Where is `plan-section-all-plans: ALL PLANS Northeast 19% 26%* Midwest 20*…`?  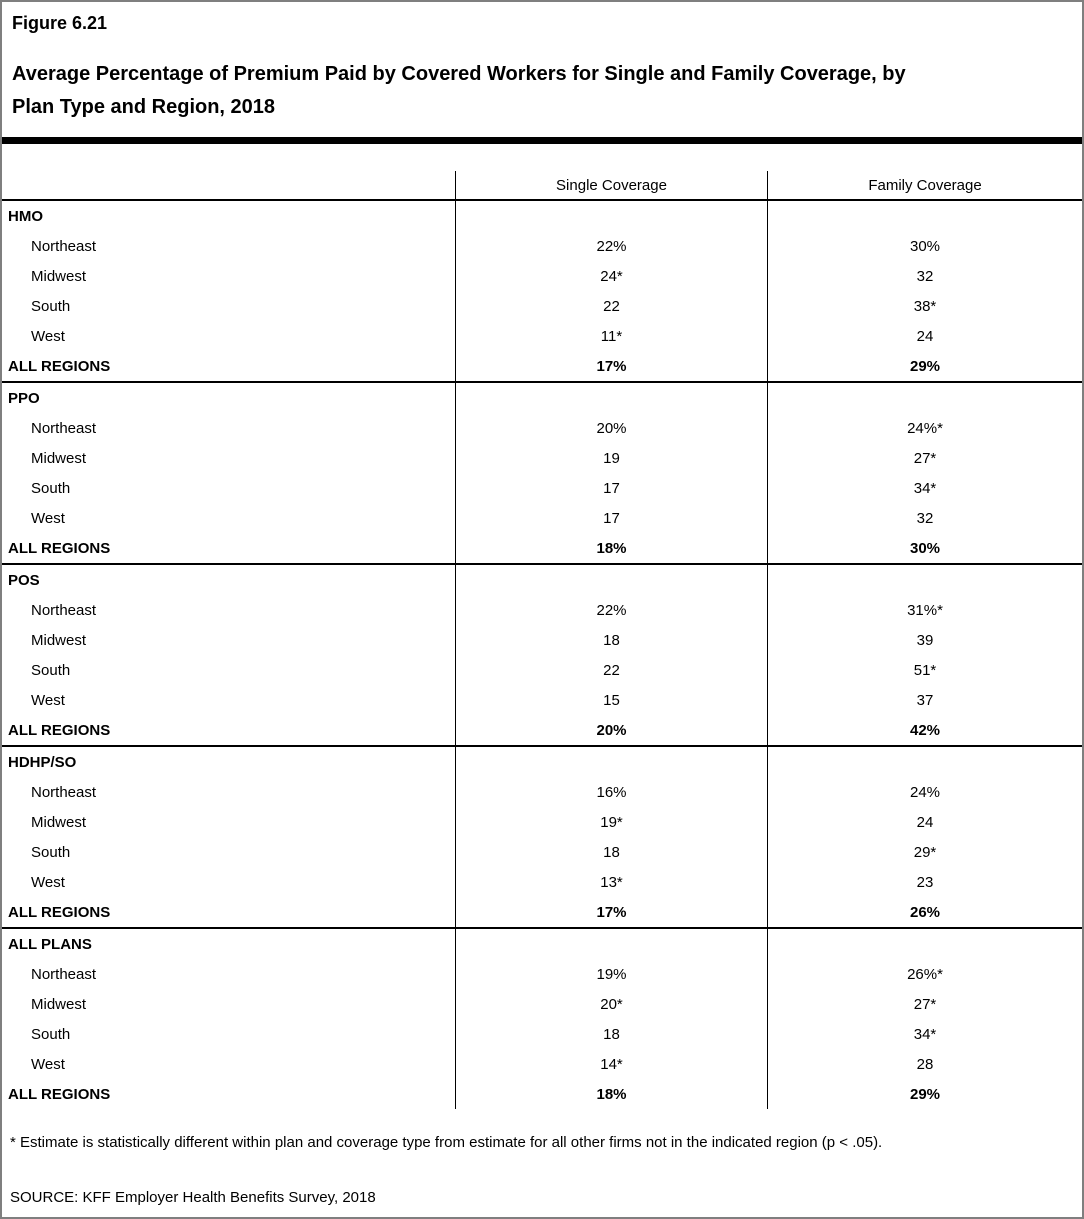 plan-section-all-plans: ALL PLANS Northeast 19% 26%* Midwest 20*… is located at coordinates (542, 1019).